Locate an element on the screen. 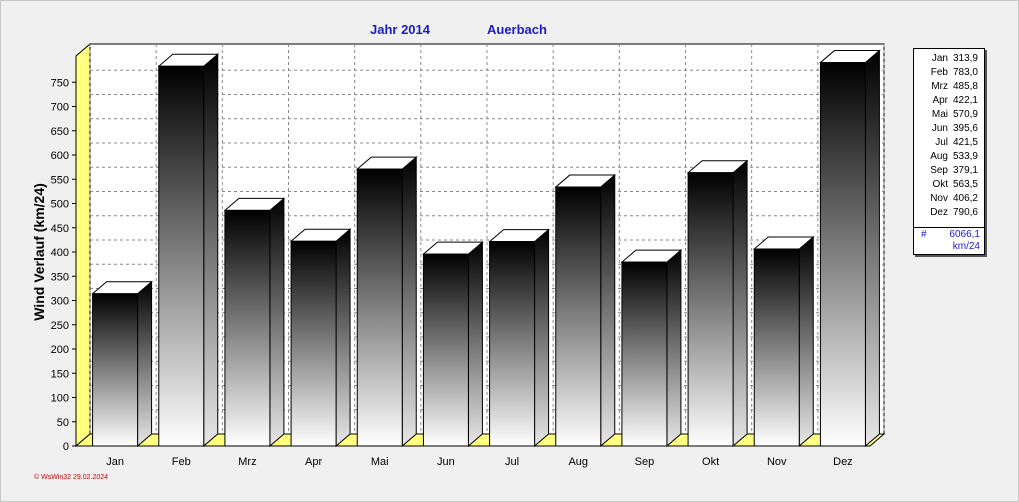 Image resolution: width=1019 pixels, height=502 pixels. bar-dez is located at coordinates (850, 248).